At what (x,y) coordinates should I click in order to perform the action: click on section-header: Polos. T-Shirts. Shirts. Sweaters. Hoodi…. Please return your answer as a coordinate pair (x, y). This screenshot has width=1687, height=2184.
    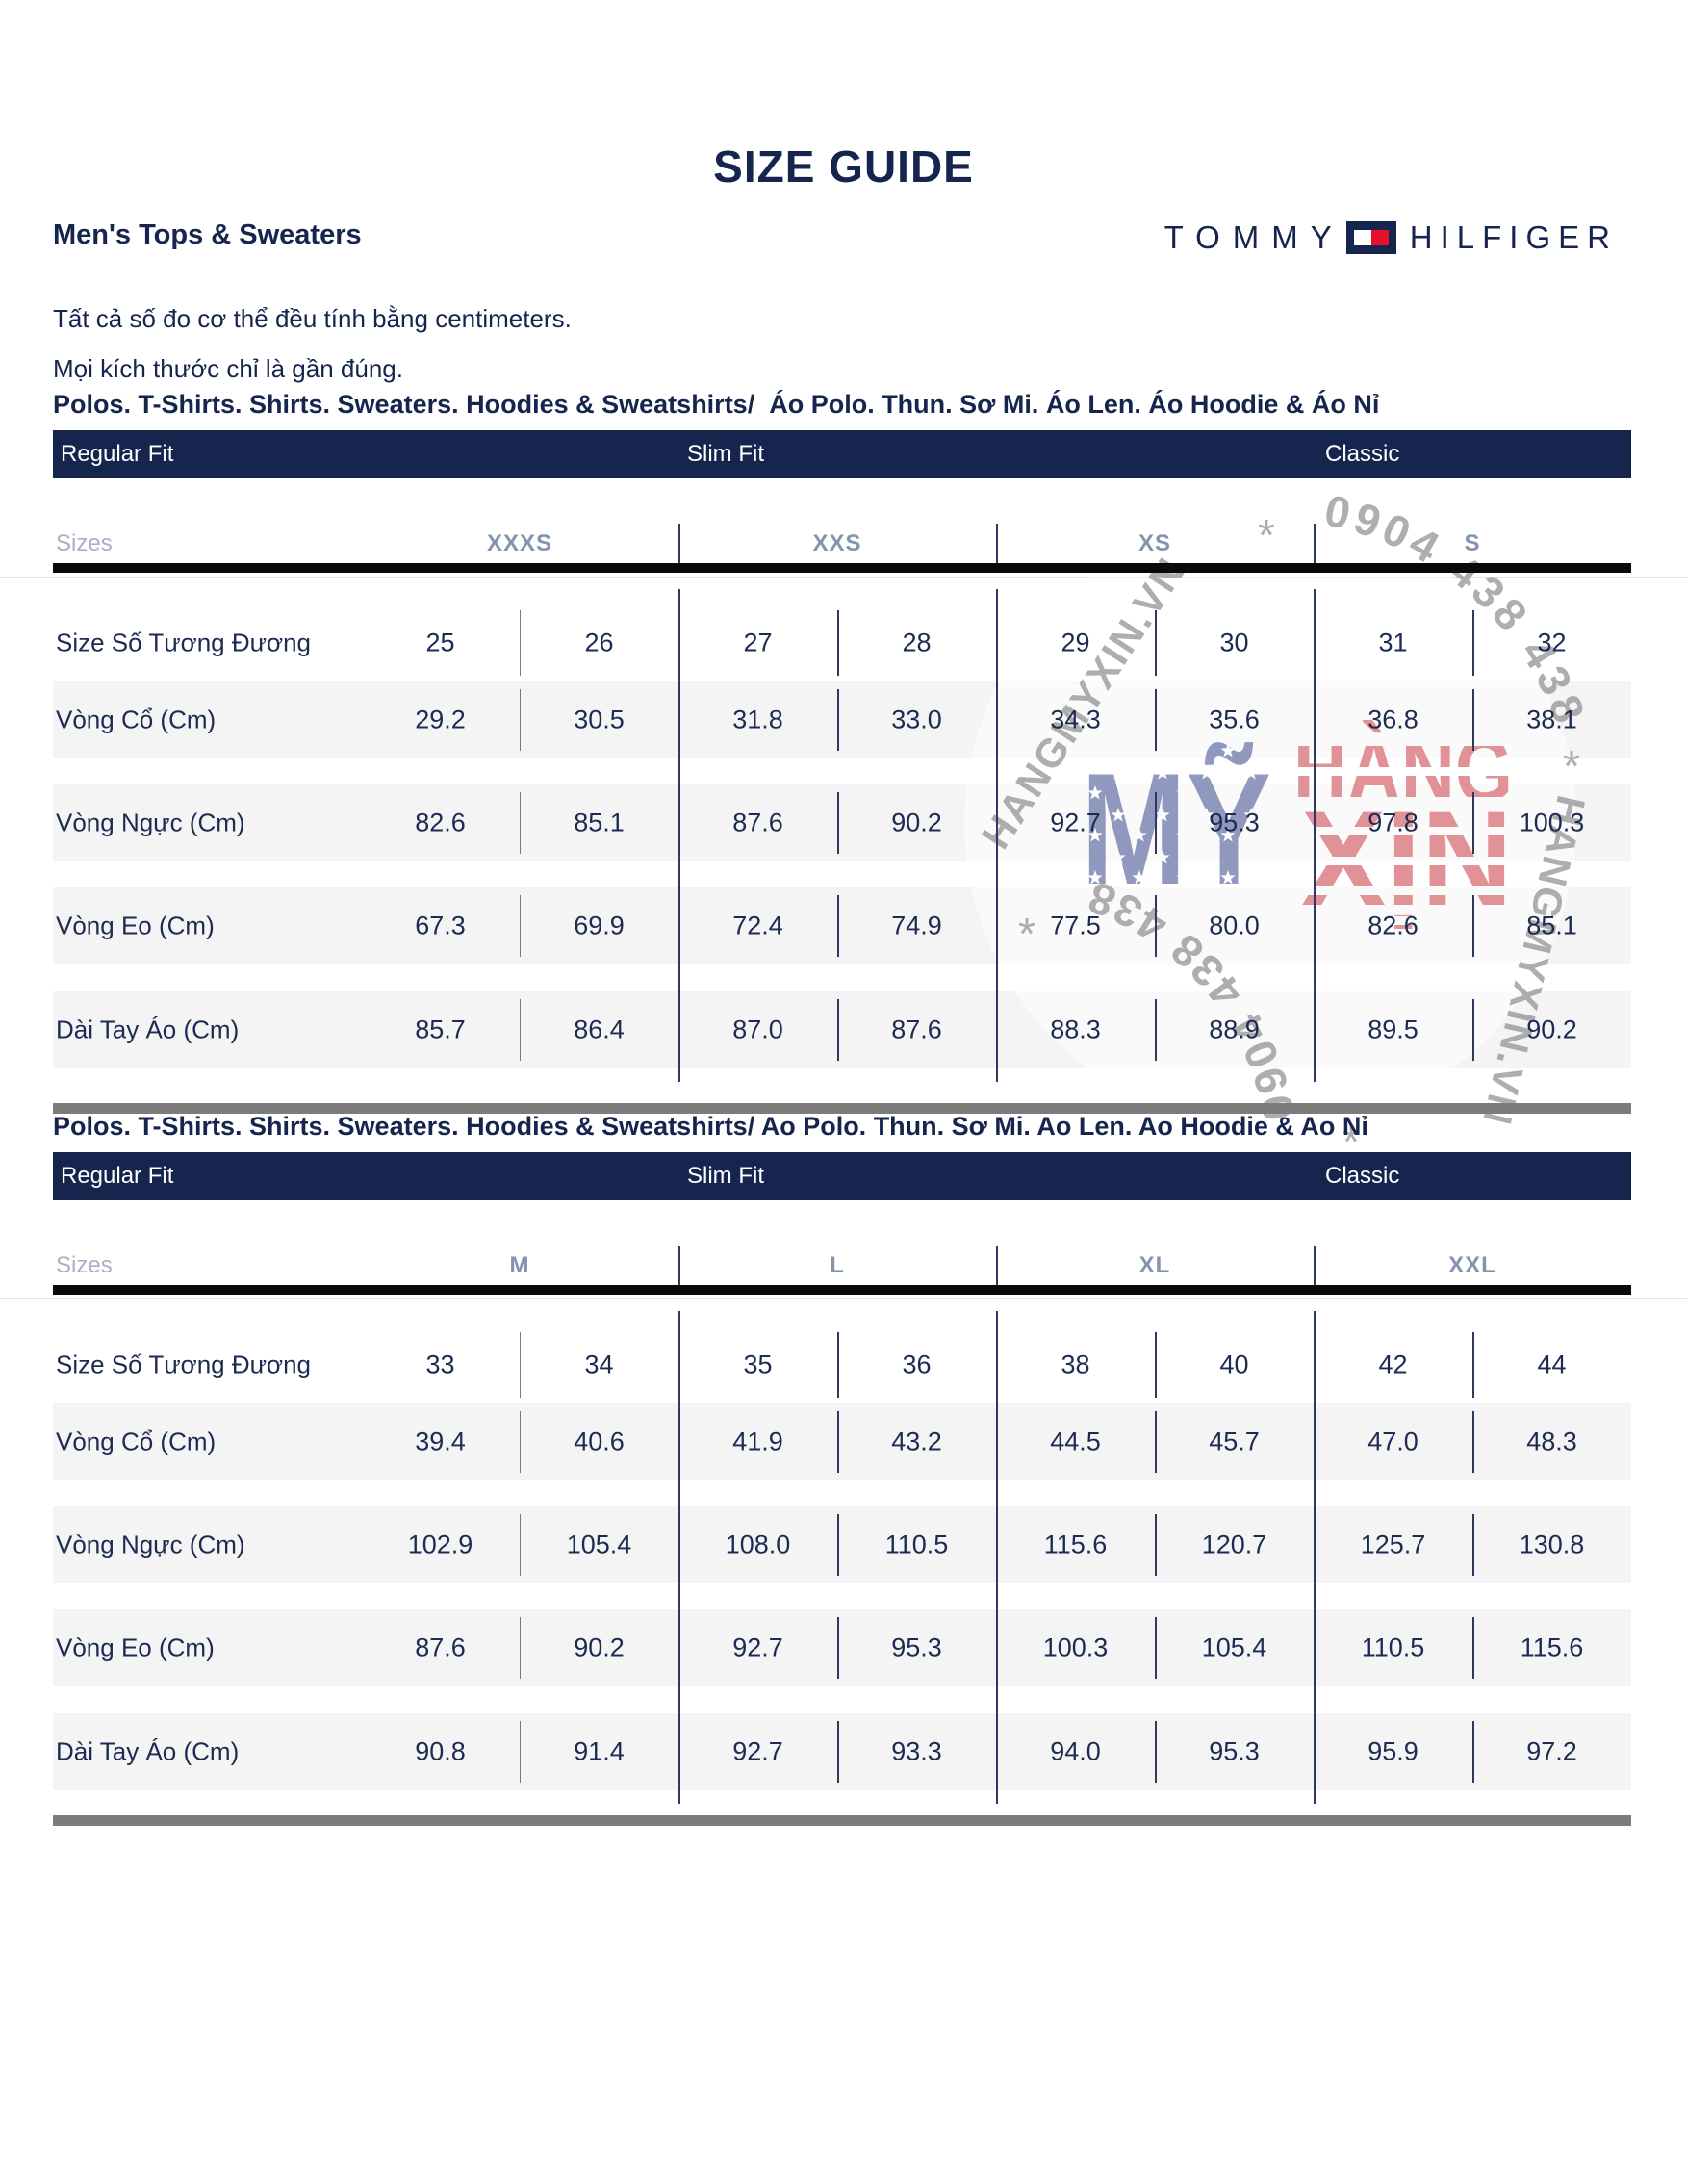
    Looking at the image, I should click on (716, 405).